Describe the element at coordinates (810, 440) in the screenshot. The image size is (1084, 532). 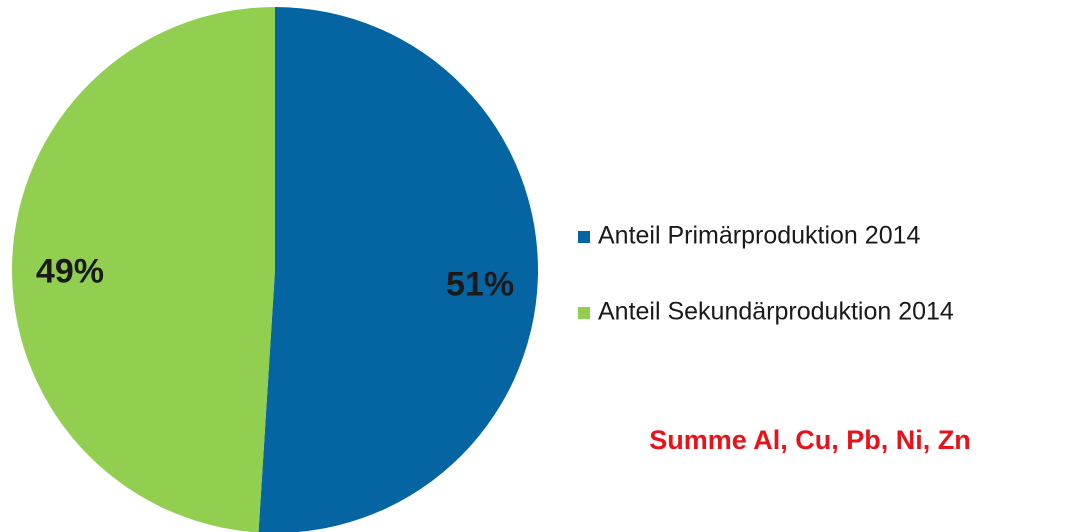
I see `annotation: Summe Al, Cu, Pb, Ni, Zn` at that location.